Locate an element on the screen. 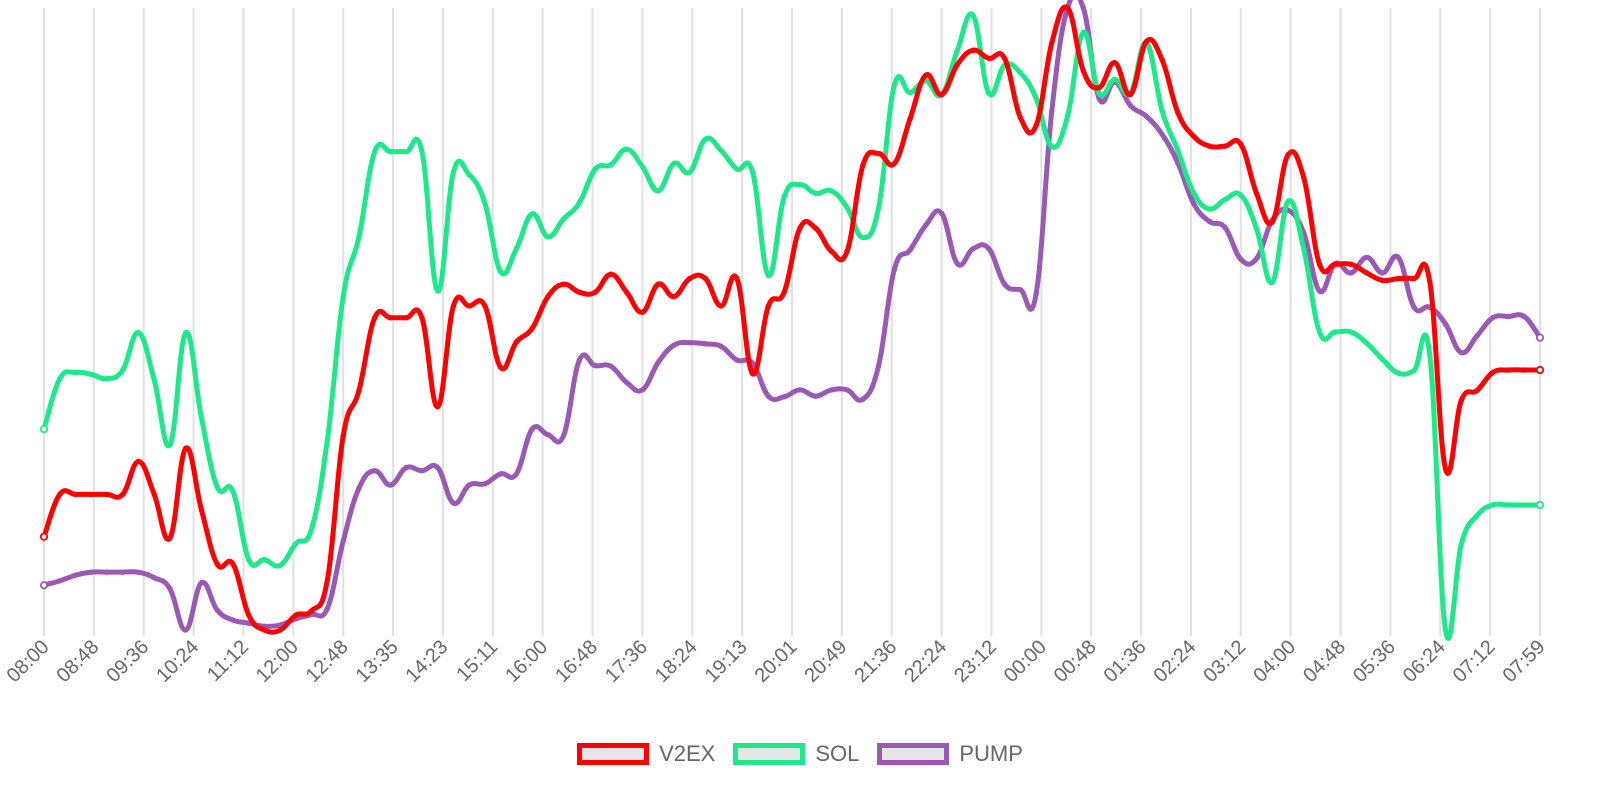 The image size is (1600, 800). legend-swatch-sol is located at coordinates (769, 754).